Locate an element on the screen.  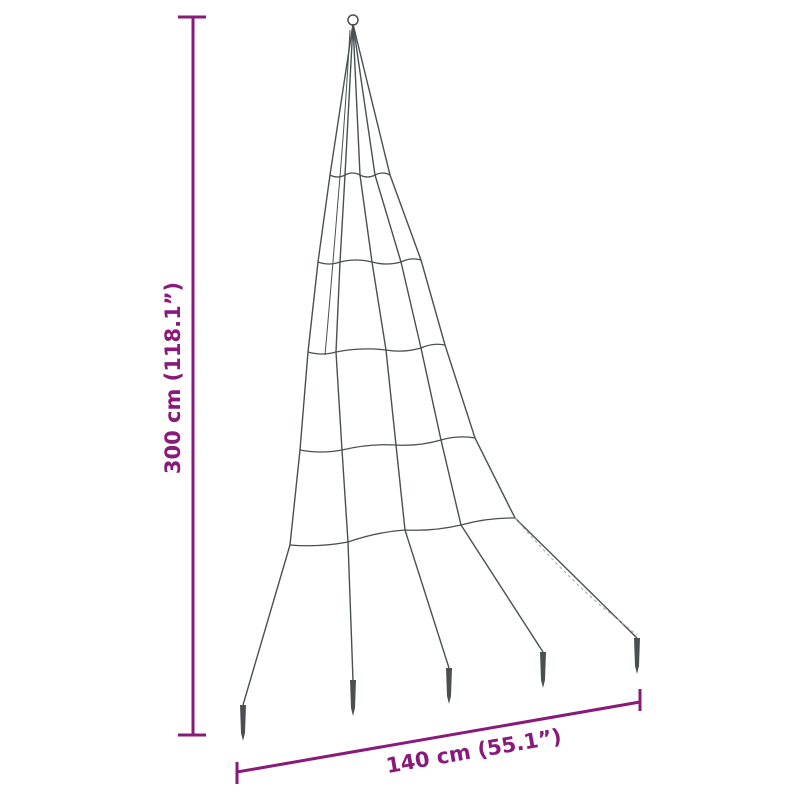
height-label: 300 cm (118.1”) is located at coordinates (173, 378).